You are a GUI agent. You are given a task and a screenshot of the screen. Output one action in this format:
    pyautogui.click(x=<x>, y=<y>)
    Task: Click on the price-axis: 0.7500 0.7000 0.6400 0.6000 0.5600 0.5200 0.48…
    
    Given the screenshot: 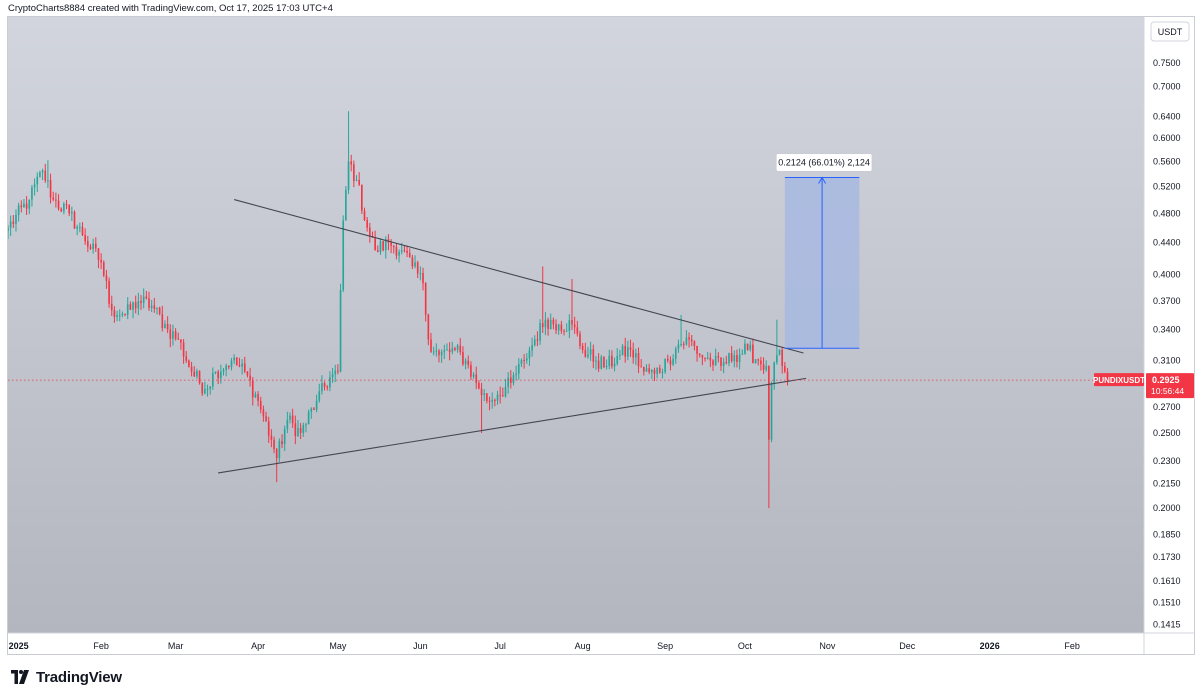 What is the action you would take?
    pyautogui.click(x=1167, y=343)
    